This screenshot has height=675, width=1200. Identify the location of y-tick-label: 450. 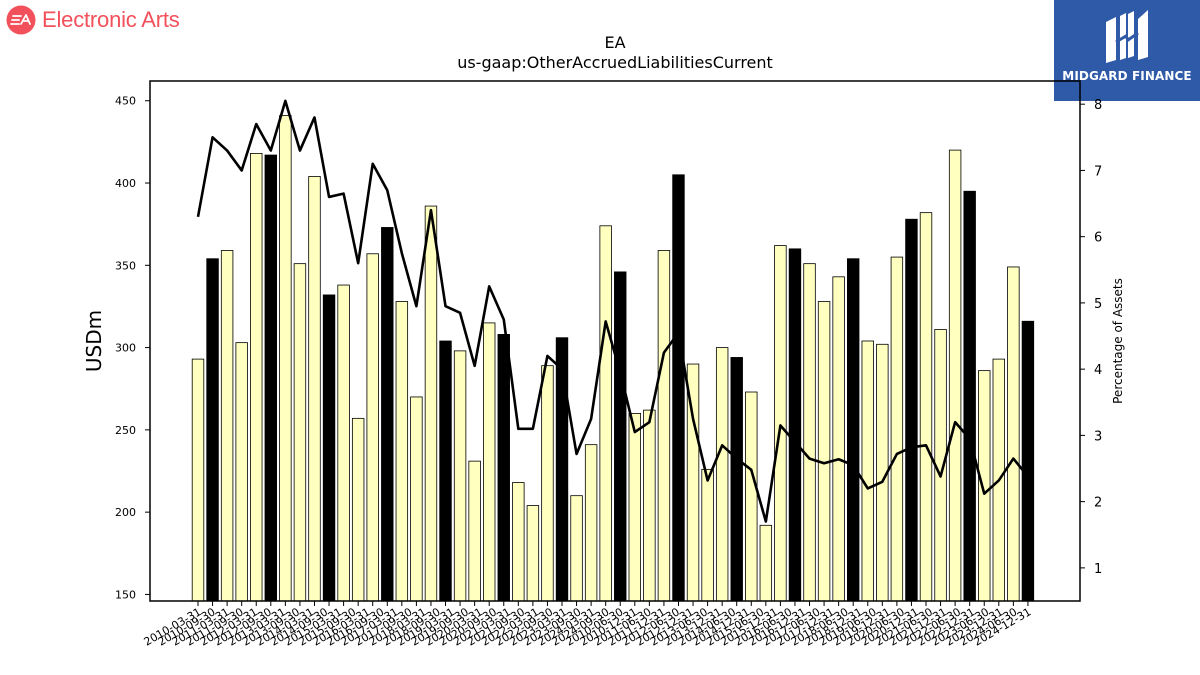
(125, 101).